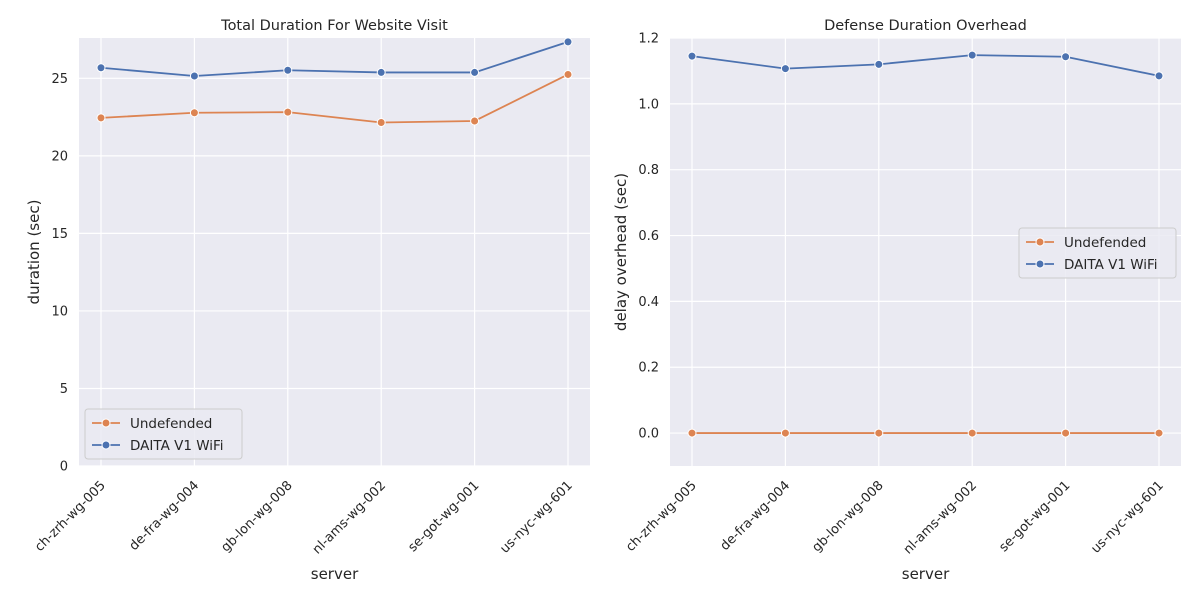  Describe the element at coordinates (59, 156) in the screenshot. I see `y-tick-label: 20` at that location.